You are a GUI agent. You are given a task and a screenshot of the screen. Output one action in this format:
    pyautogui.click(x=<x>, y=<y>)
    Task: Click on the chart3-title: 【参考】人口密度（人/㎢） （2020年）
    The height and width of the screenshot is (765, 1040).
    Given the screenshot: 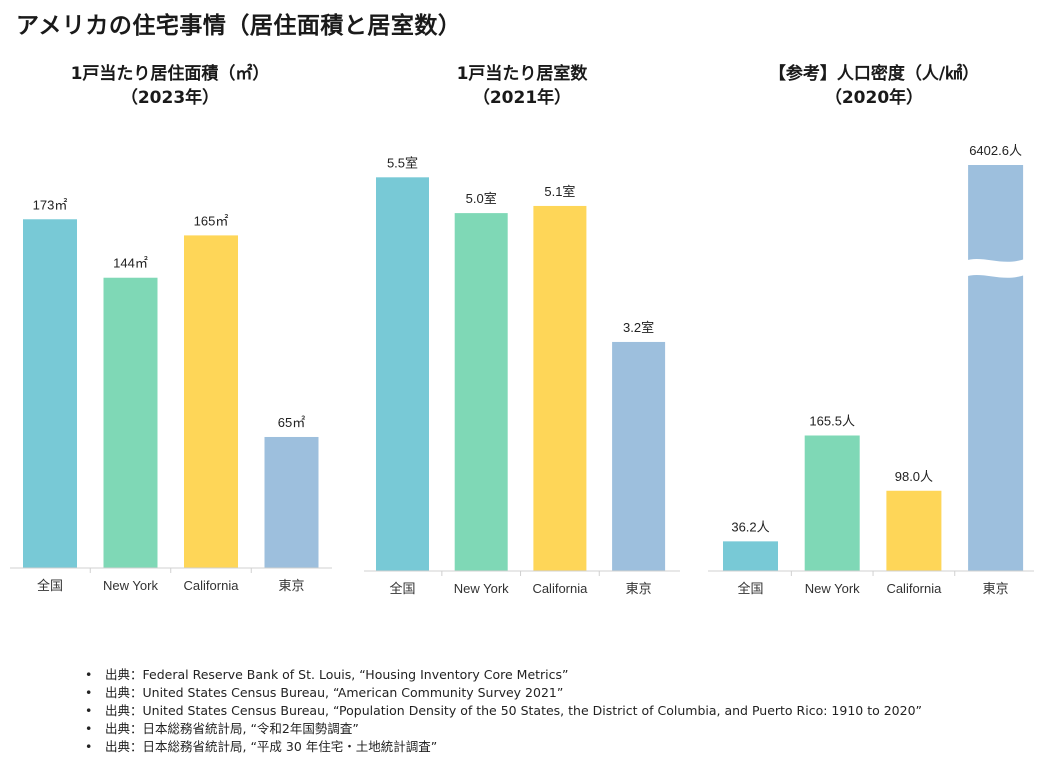 What is the action you would take?
    pyautogui.click(x=874, y=86)
    